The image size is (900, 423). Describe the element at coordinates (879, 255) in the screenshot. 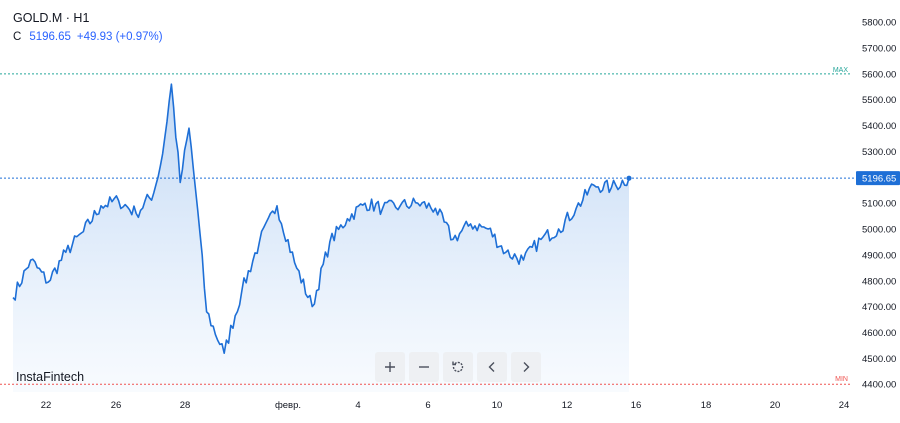

I see `y-tick-label: 4900.00` at that location.